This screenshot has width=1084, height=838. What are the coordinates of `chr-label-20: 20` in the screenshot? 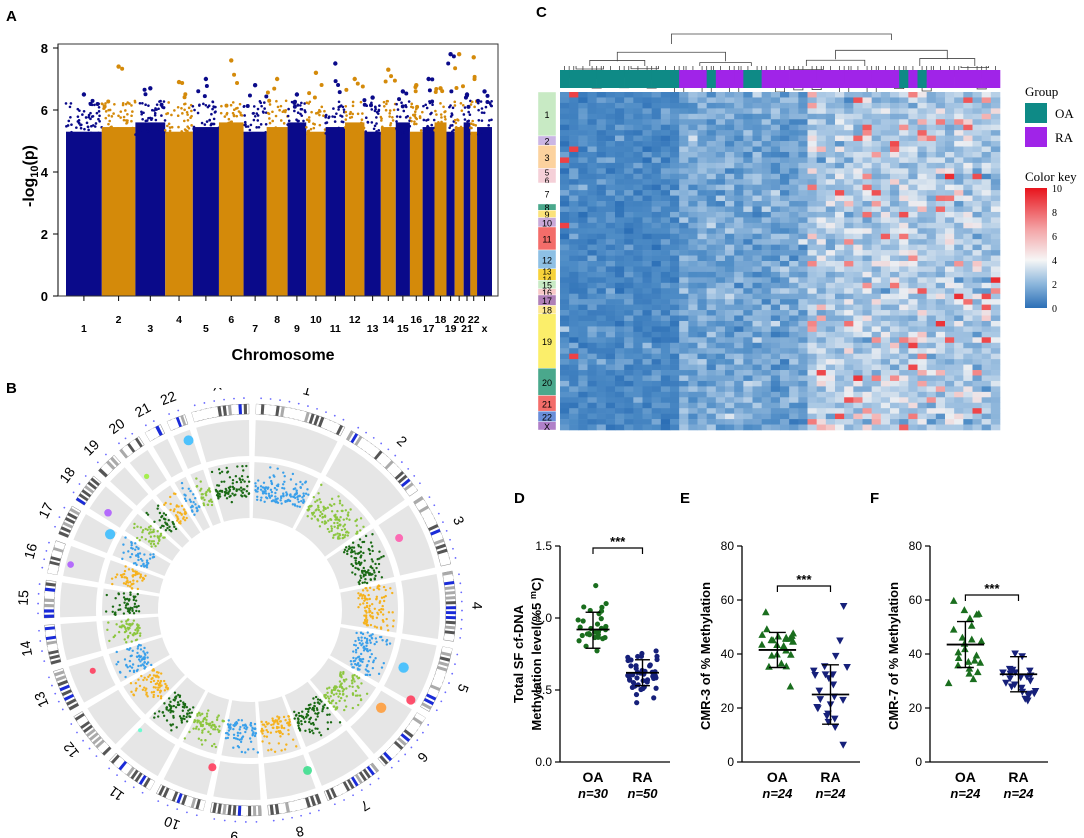 It's located at (459, 320).